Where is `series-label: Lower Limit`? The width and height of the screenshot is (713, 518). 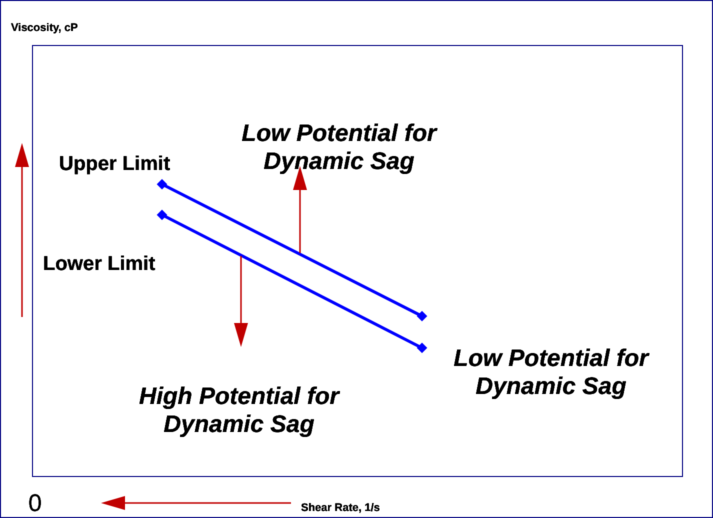 series-label: Lower Limit is located at coordinates (99, 264).